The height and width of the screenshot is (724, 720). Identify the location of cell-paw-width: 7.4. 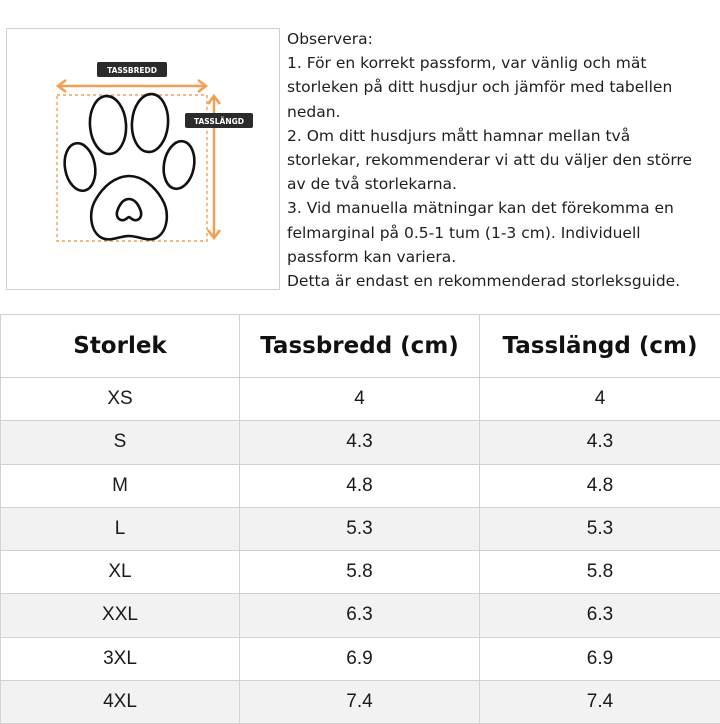
(359, 701).